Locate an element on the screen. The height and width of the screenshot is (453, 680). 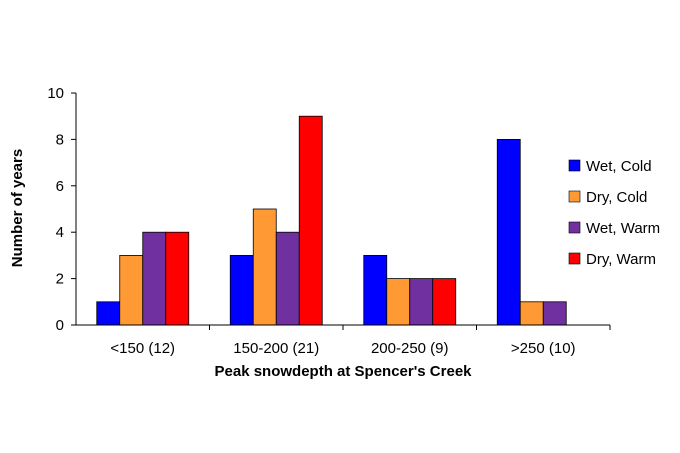
legend-label: Dry, Cold is located at coordinates (616, 197).